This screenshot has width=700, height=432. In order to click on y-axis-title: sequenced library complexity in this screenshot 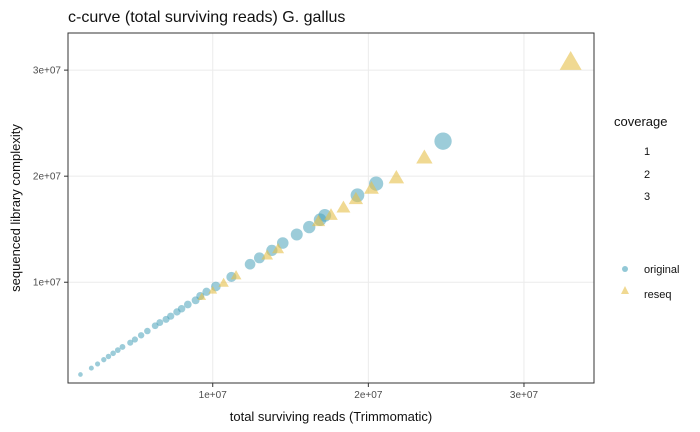, I will do `click(15, 208)`.